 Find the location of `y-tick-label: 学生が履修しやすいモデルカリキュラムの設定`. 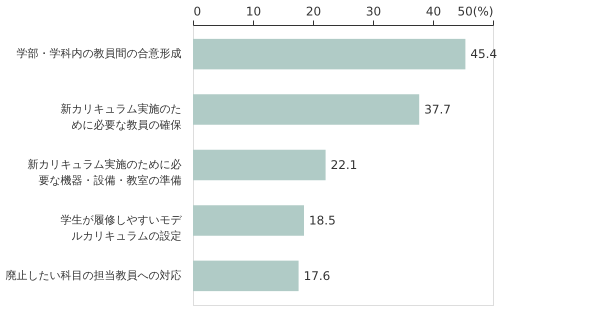

y-tick-label: 学生が履修しやすいモデルカリキュラムの設定 is located at coordinates (121, 227).